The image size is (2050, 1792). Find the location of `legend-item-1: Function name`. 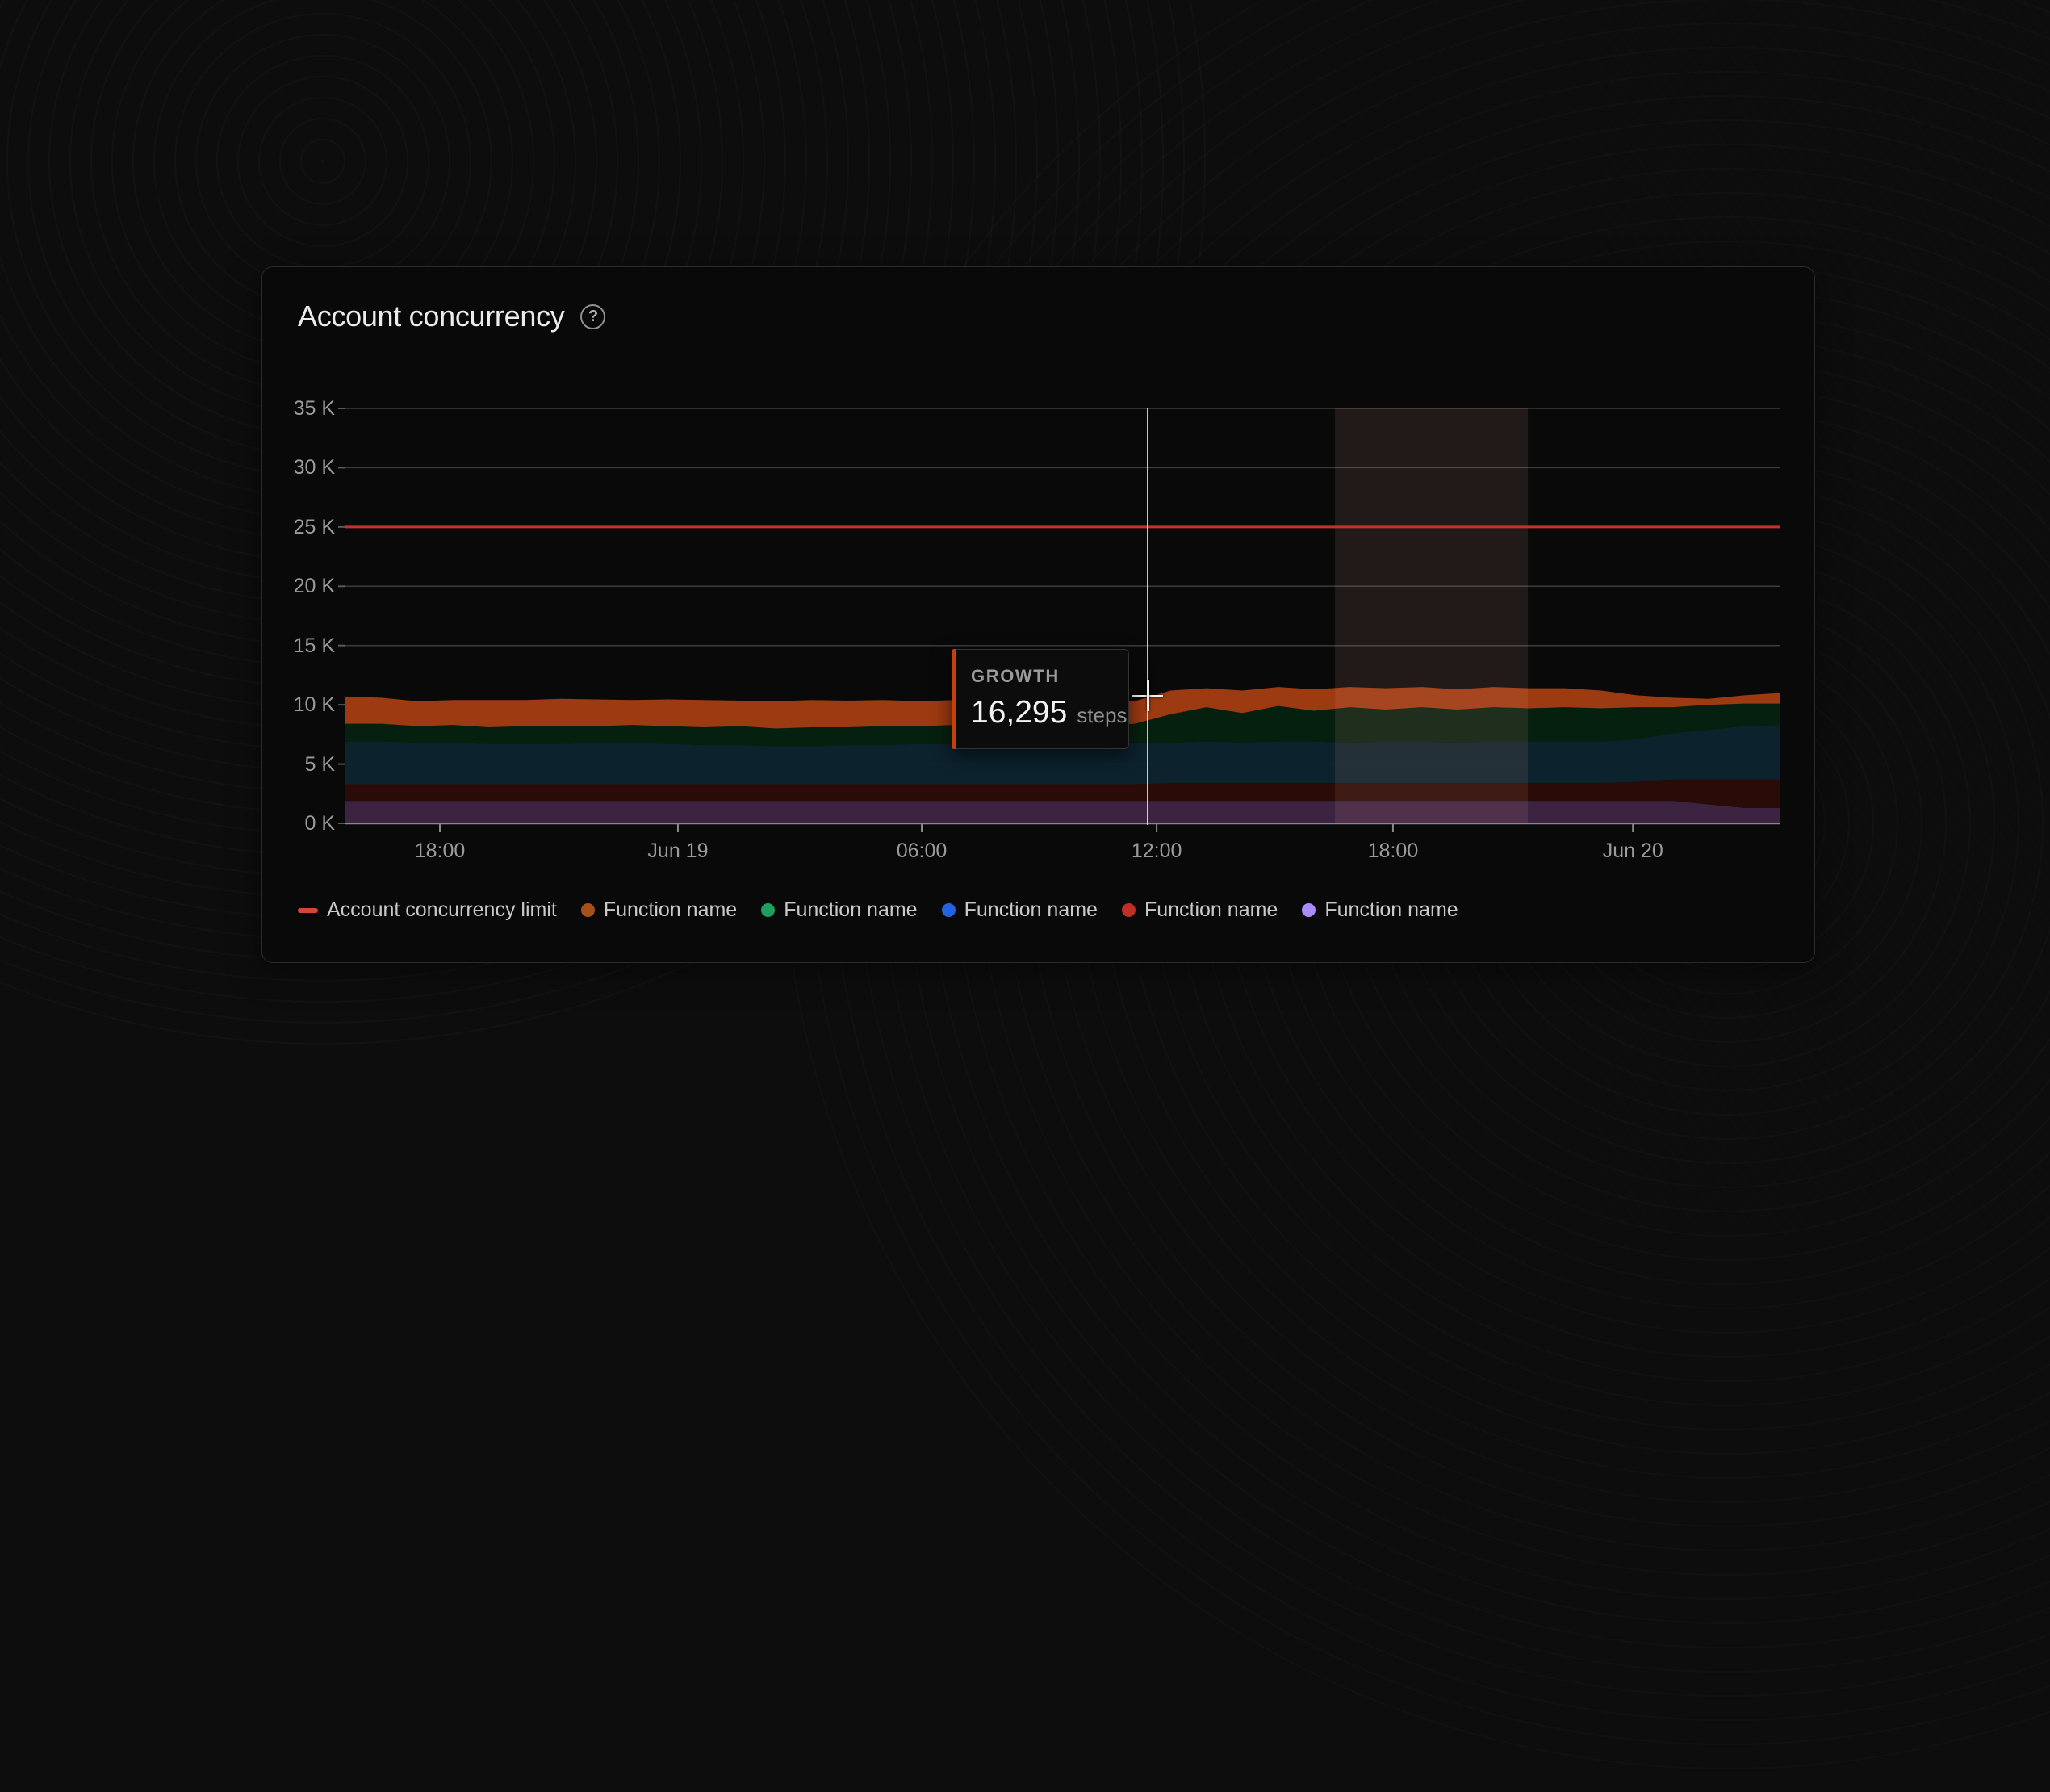

legend-item-1: Function name is located at coordinates (659, 910).